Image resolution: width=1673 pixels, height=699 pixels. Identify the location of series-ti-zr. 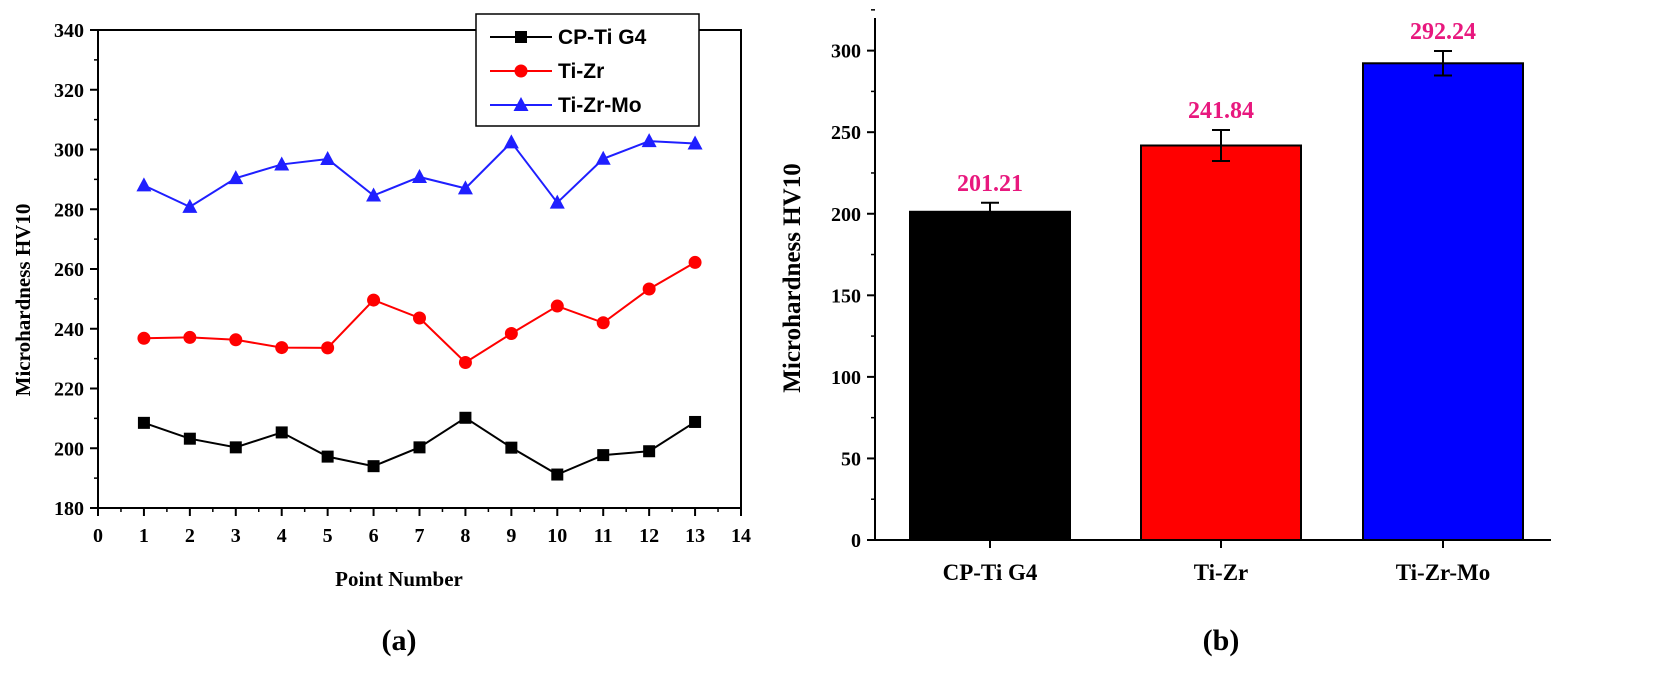
(419, 312).